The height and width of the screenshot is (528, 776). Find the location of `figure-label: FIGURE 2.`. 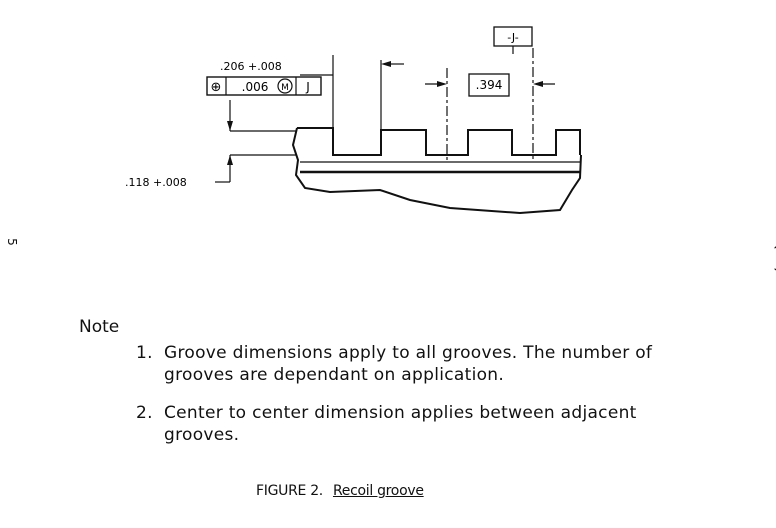

figure-label: FIGURE 2. is located at coordinates (289, 491).